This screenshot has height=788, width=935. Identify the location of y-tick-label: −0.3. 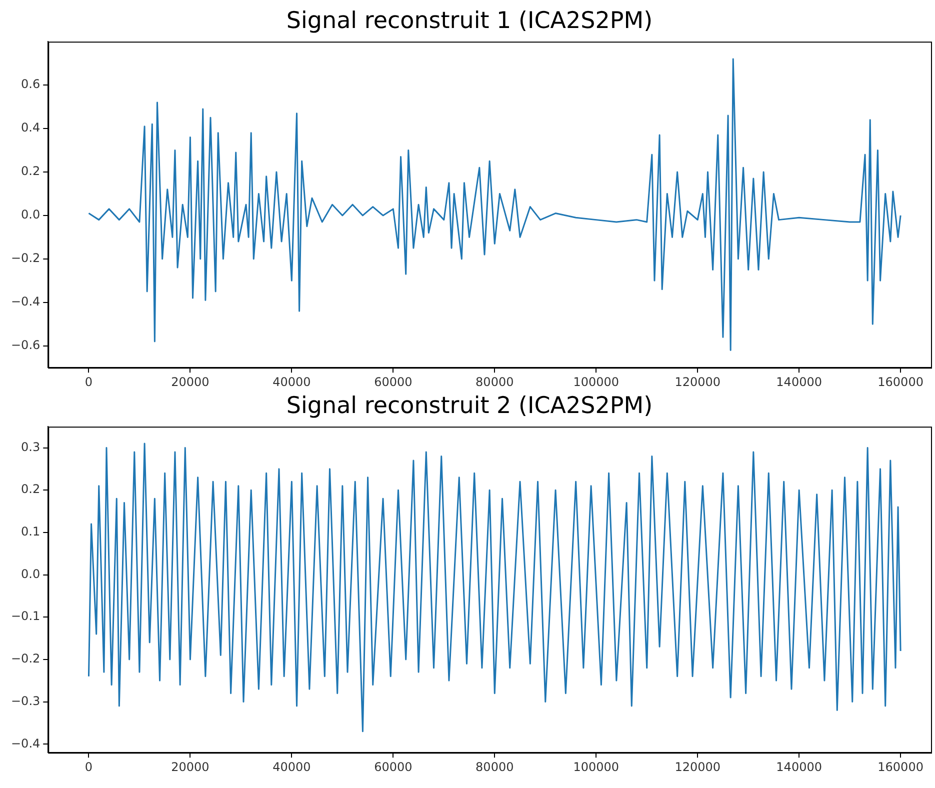
(25, 701).